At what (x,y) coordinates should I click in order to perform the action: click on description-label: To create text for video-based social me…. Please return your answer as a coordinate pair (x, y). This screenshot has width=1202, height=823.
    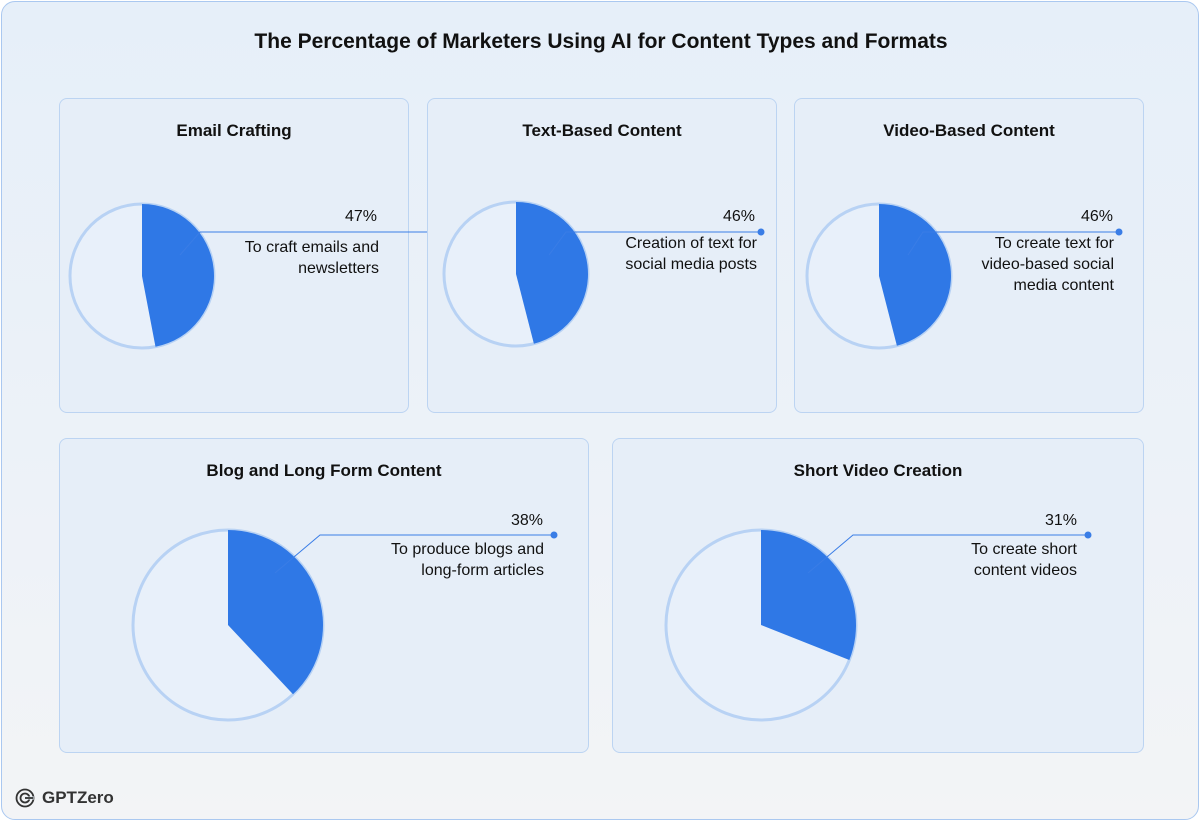
    Looking at the image, I should click on (1047, 264).